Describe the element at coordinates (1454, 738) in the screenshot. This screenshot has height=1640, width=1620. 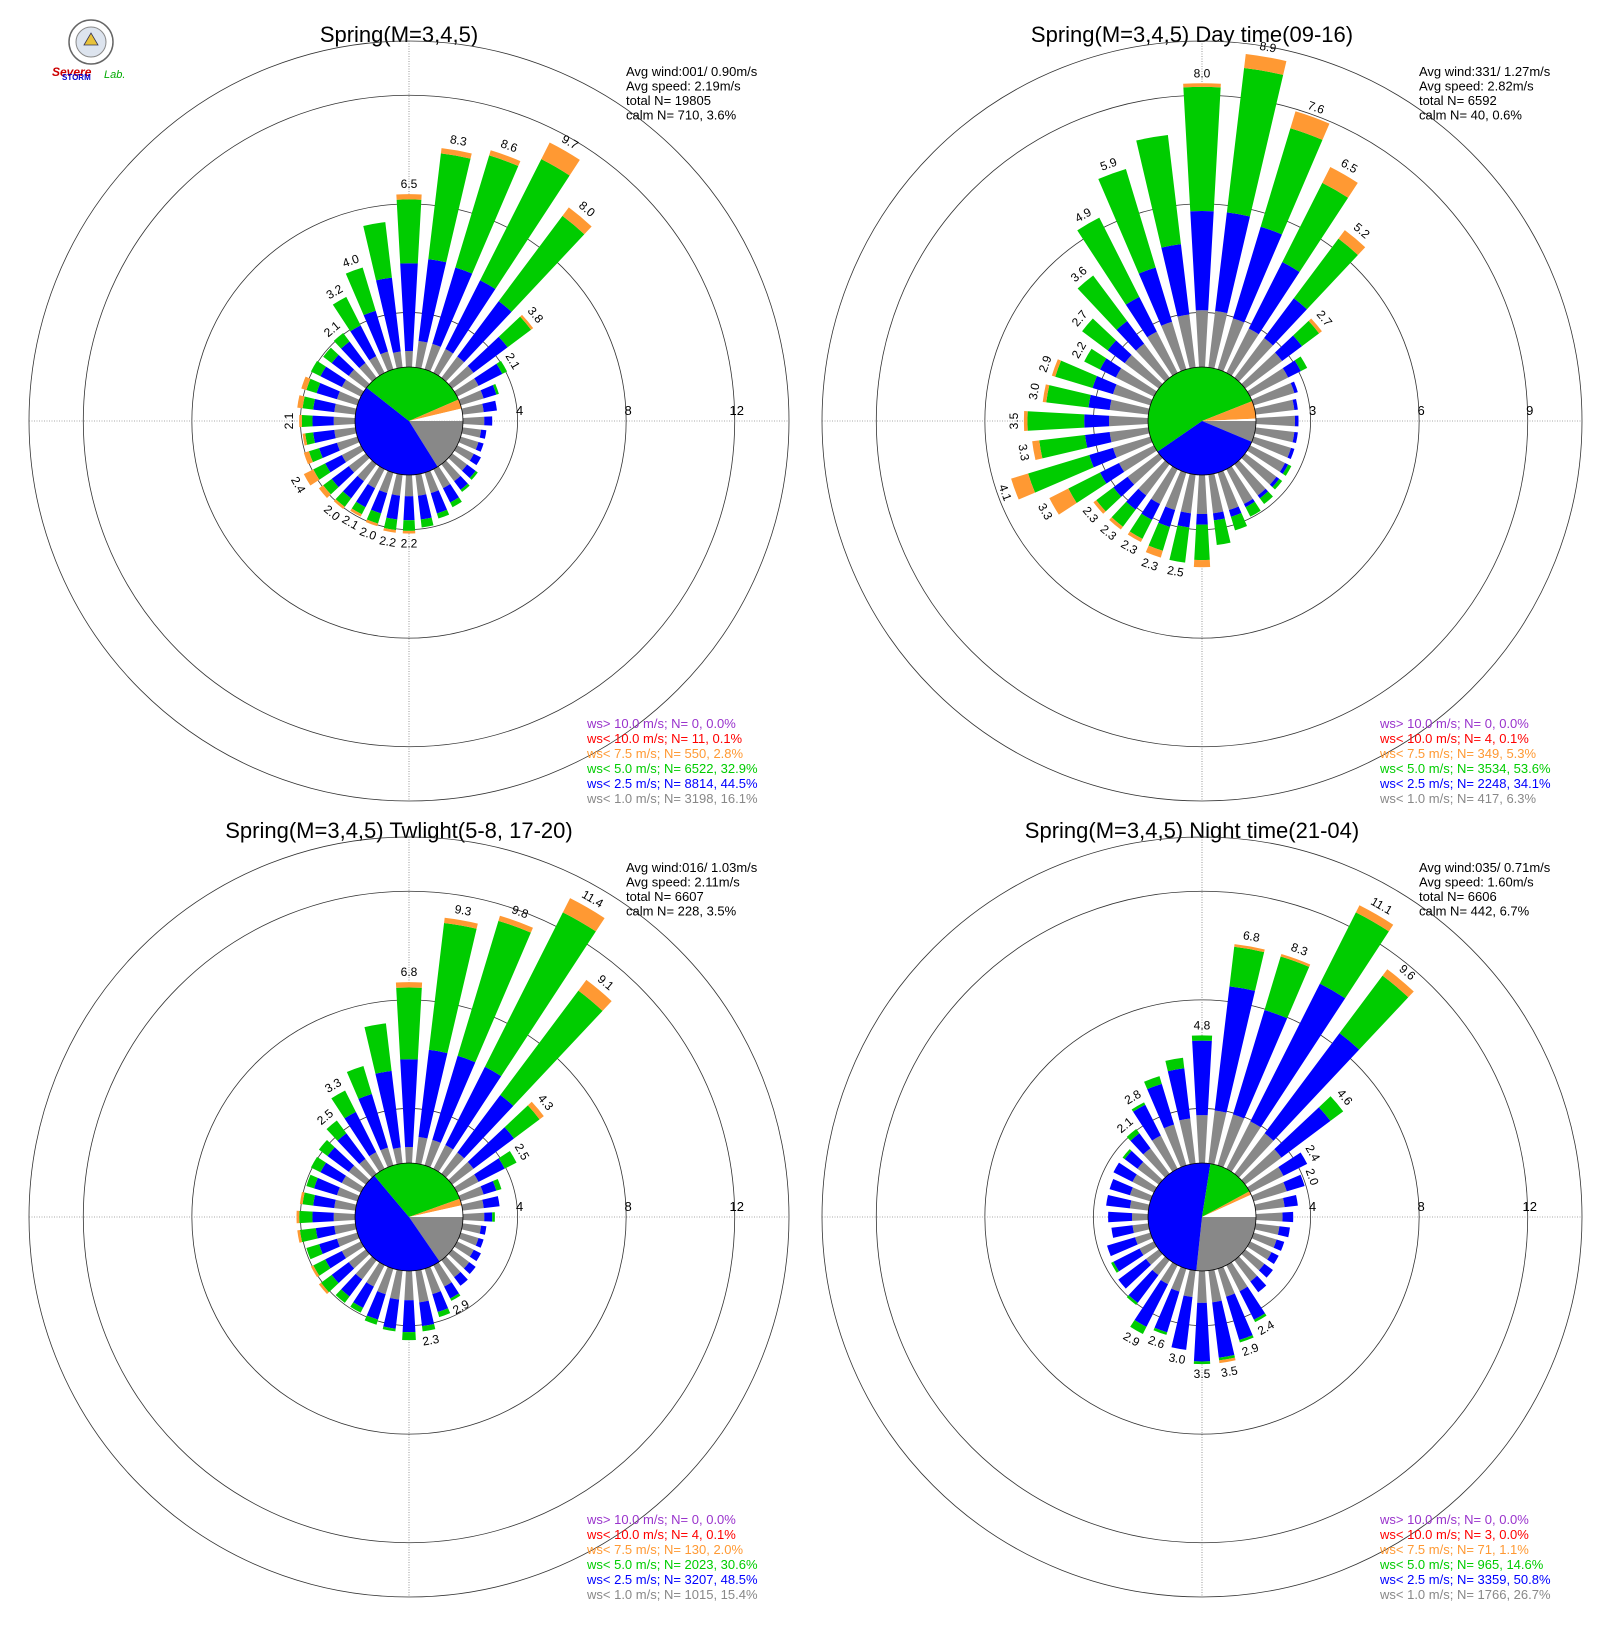
I see `legend-entry: ws< 10.0 m/s; N= 4, 0.1%` at that location.